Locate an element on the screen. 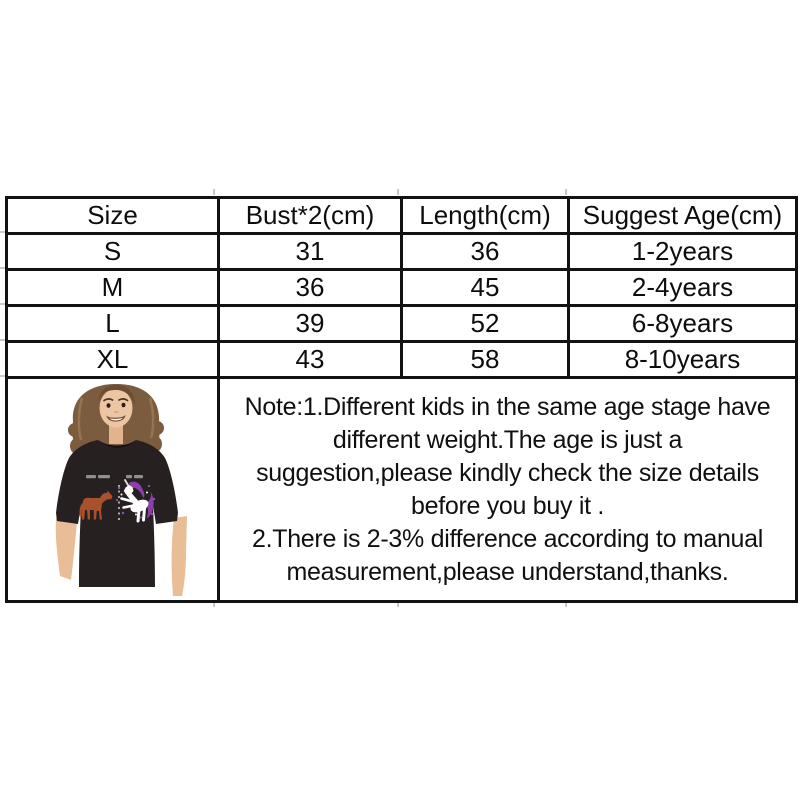 Image resolution: width=800 pixels, height=800 pixels. cell-size: L is located at coordinates (112, 323).